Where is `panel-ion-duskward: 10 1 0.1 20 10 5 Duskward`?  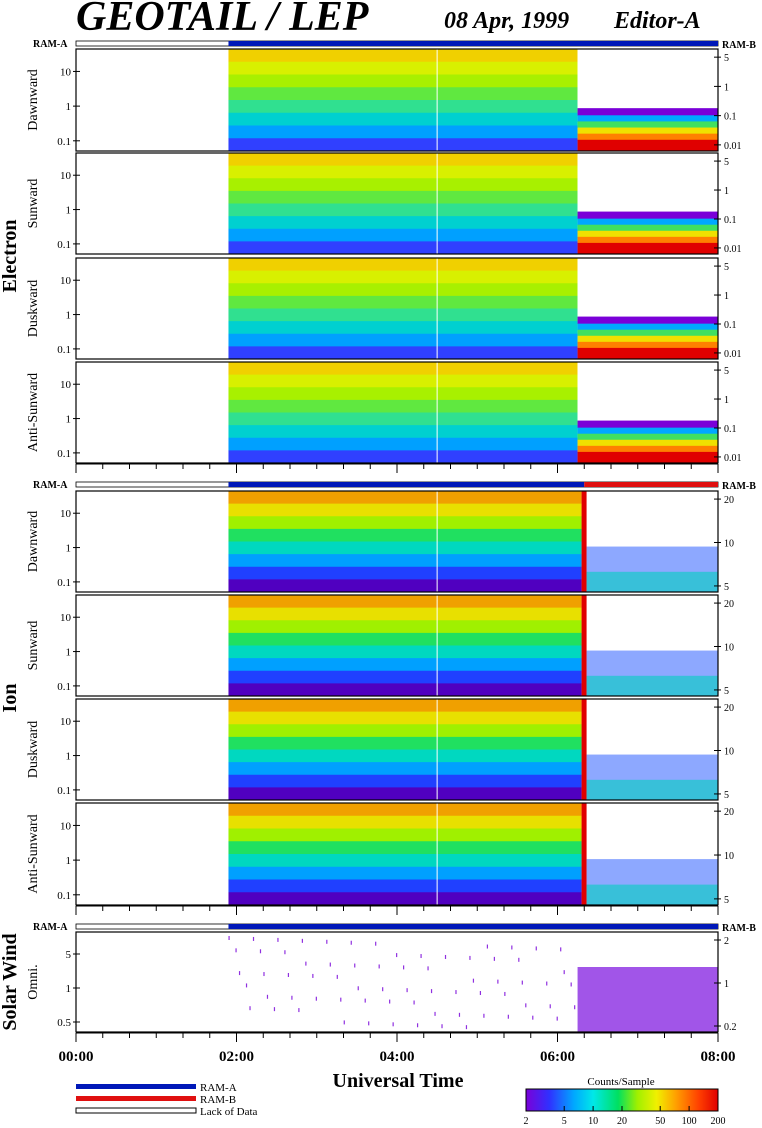 panel-ion-duskward: 10 1 0.1 20 10 5 Duskward is located at coordinates (380, 749).